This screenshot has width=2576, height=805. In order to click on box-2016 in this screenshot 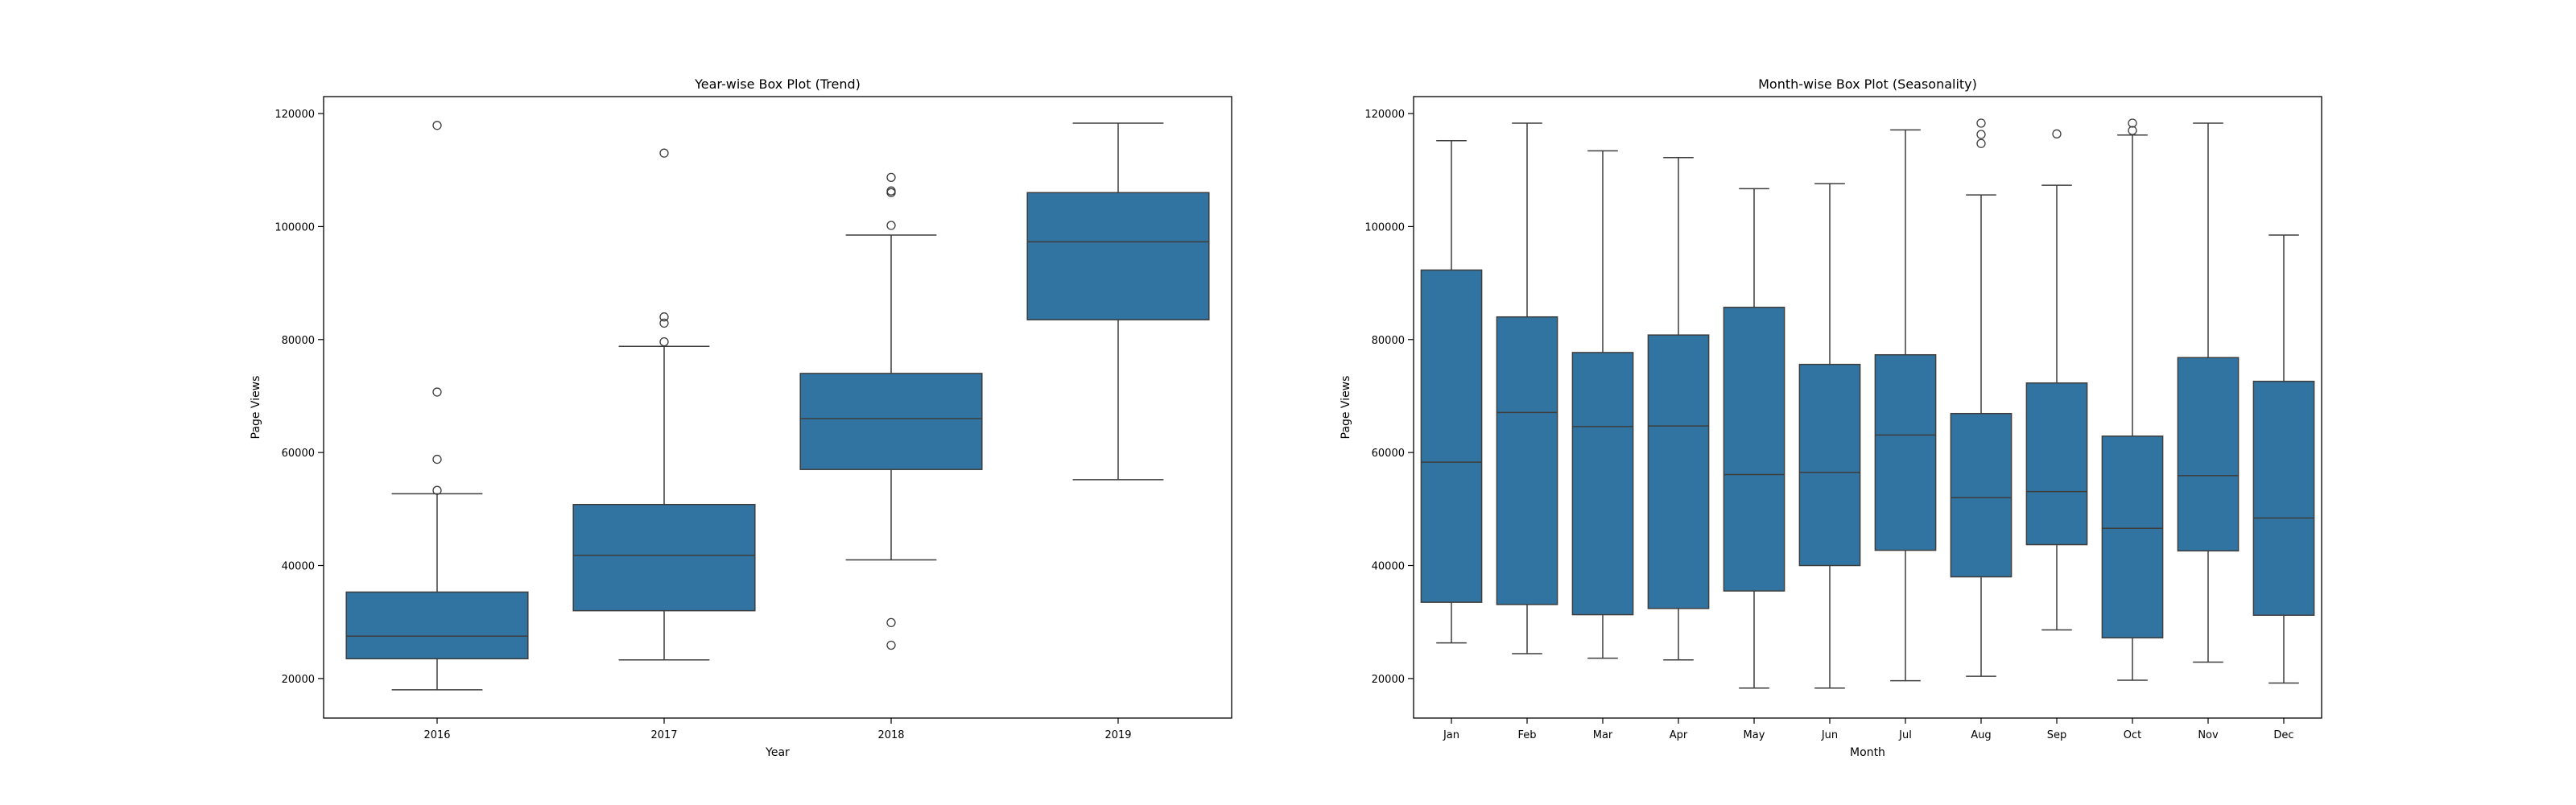, I will do `click(437, 406)`.